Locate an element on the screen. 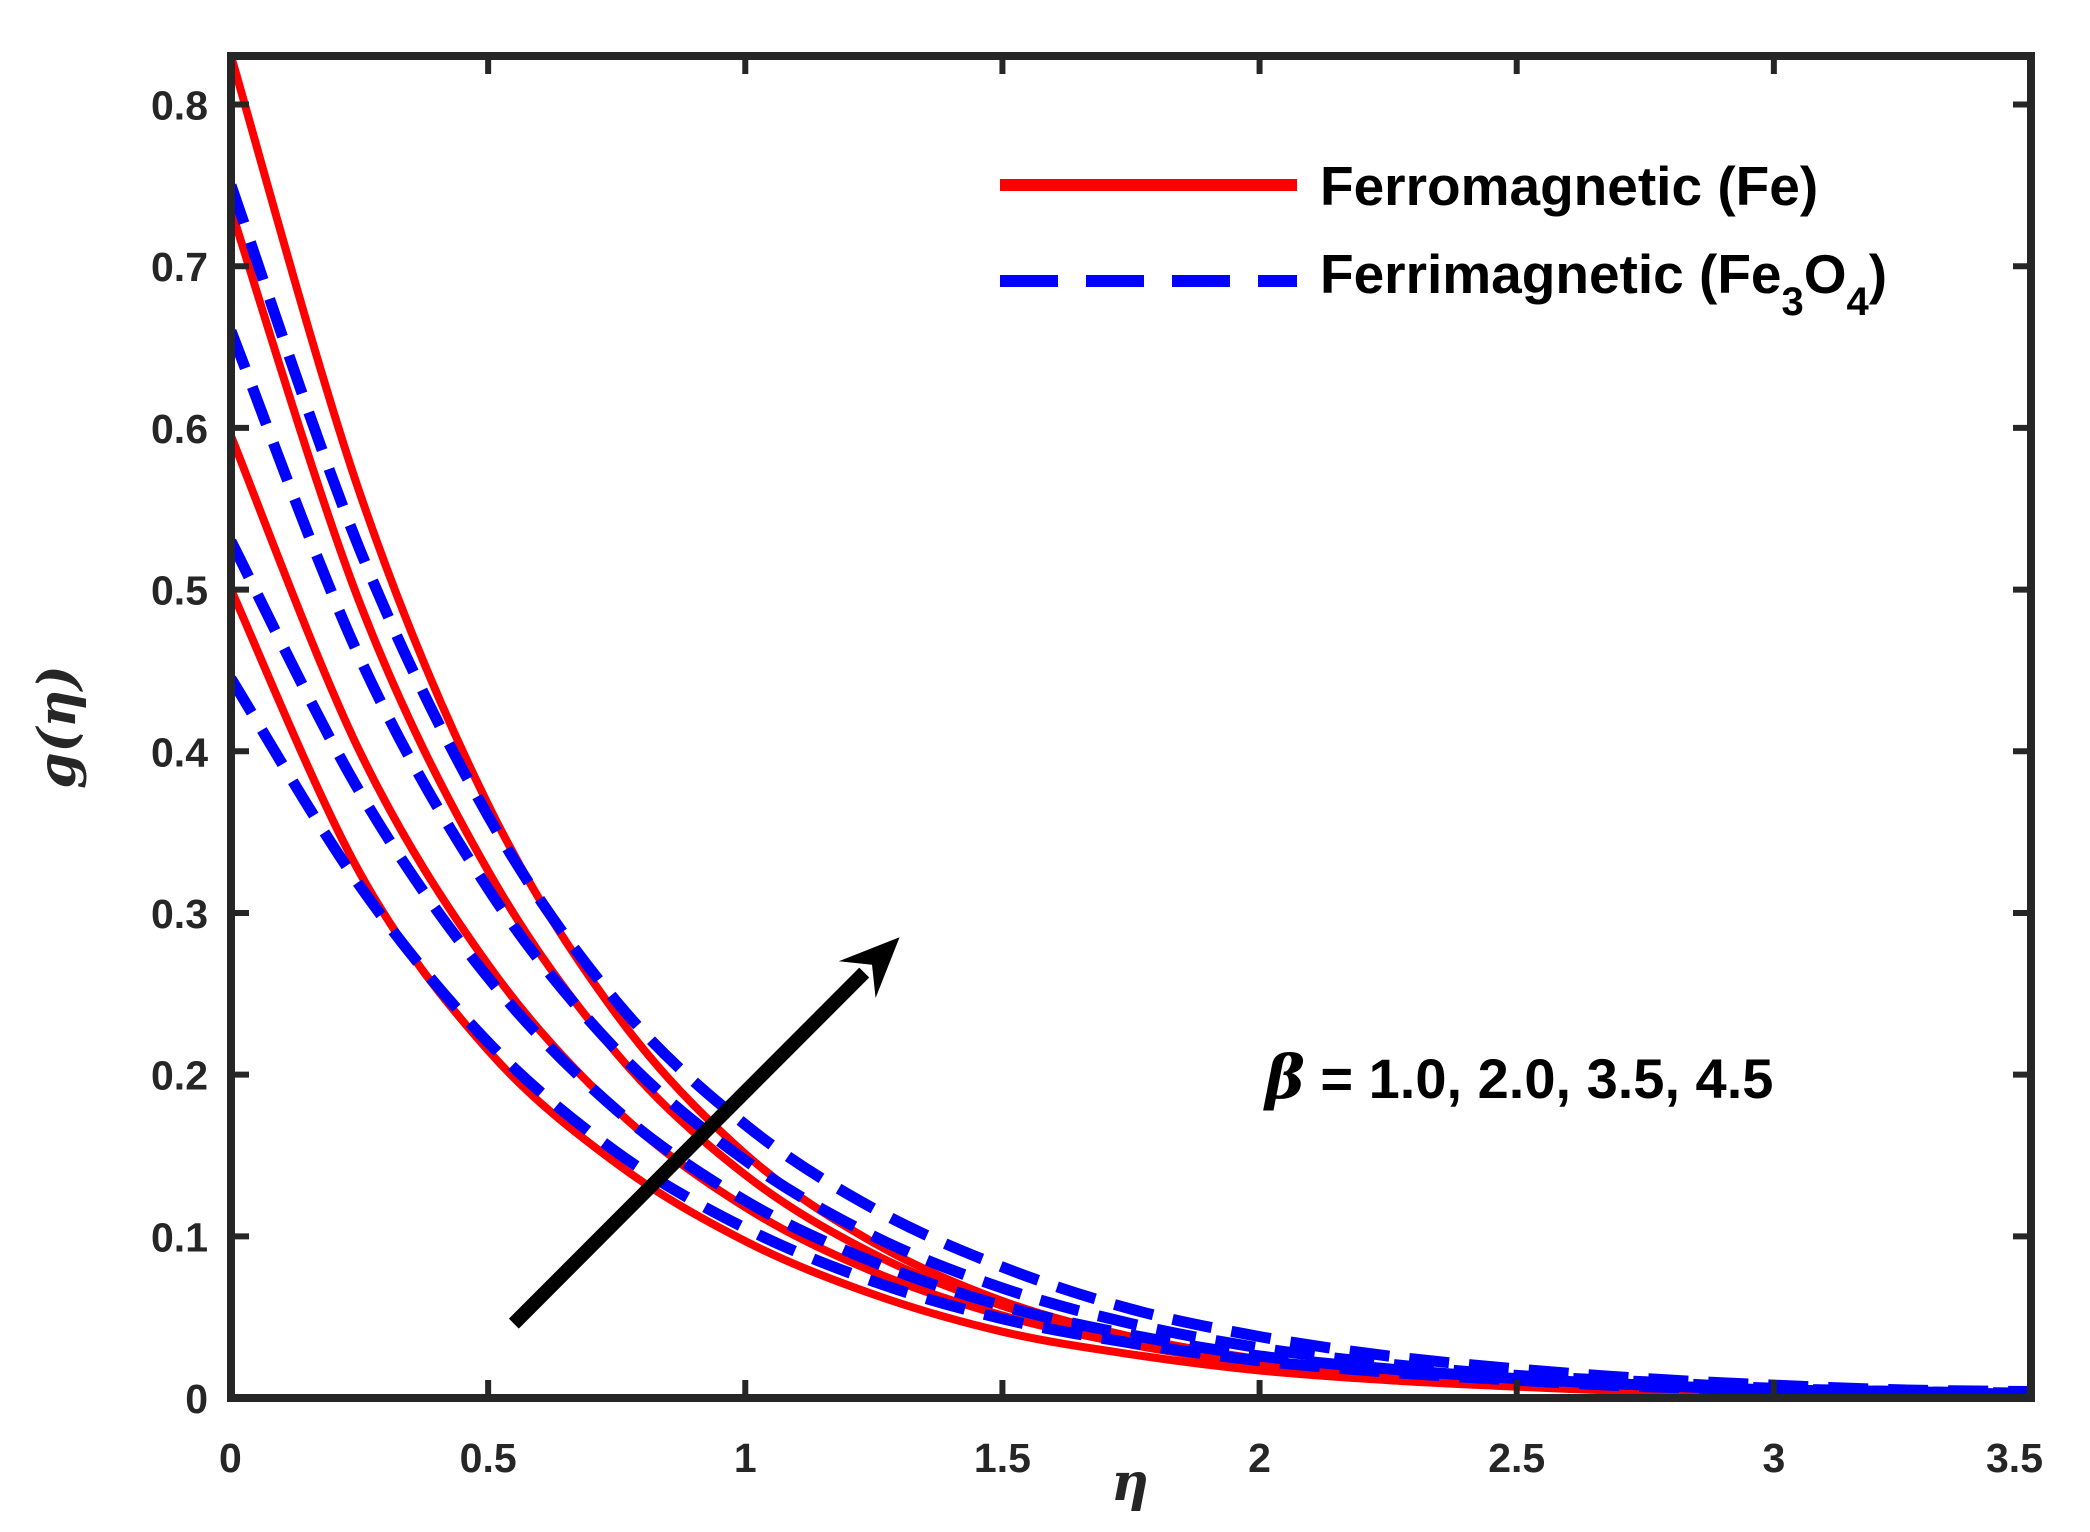  legend-ferri-end: ) is located at coordinates (1878, 274).